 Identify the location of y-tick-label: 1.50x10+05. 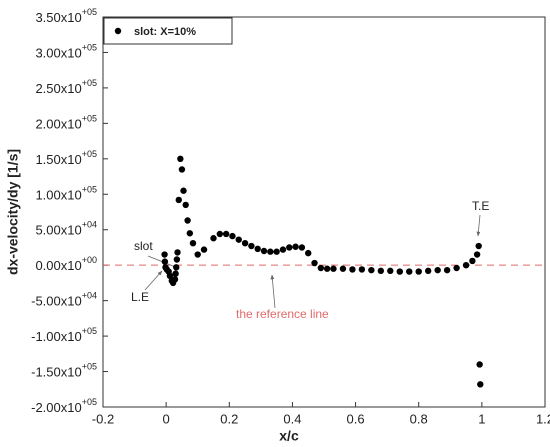
(66, 158).